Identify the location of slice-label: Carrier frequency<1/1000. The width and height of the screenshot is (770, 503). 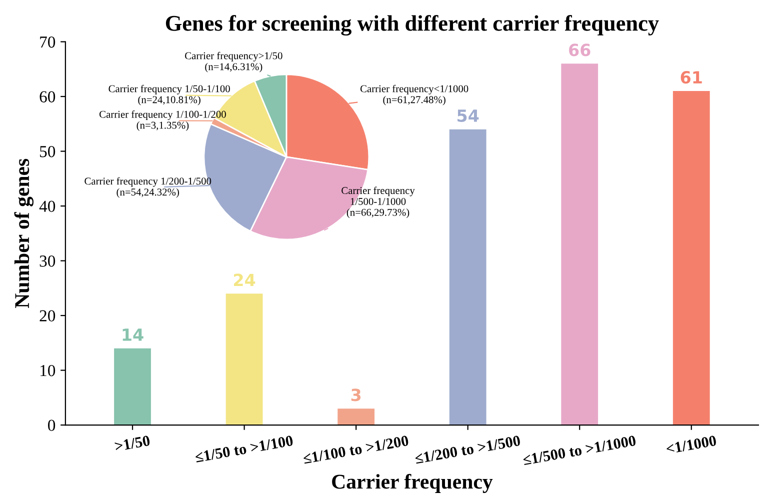
(414, 89).